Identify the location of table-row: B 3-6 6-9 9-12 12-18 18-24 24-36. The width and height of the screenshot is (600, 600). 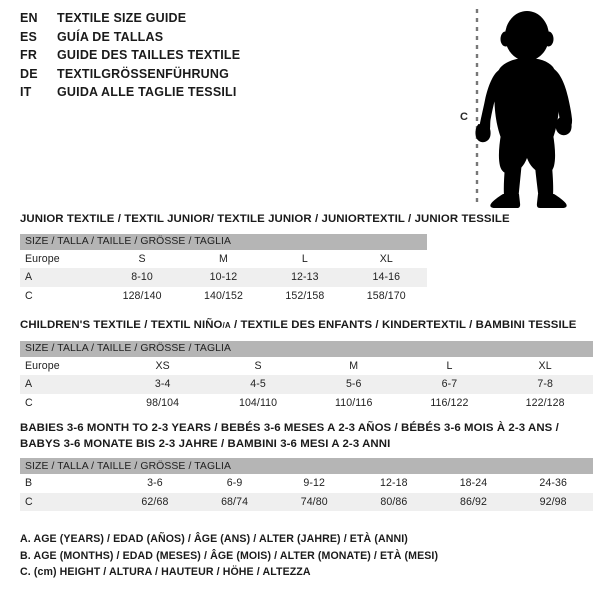
(306, 483).